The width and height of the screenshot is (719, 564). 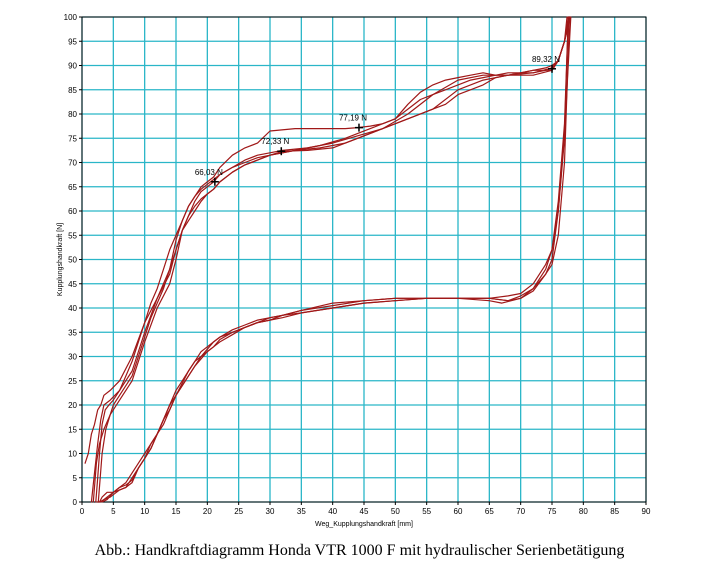 What do you see at coordinates (489, 511) in the screenshot?
I see `x-tick-label: 65` at bounding box center [489, 511].